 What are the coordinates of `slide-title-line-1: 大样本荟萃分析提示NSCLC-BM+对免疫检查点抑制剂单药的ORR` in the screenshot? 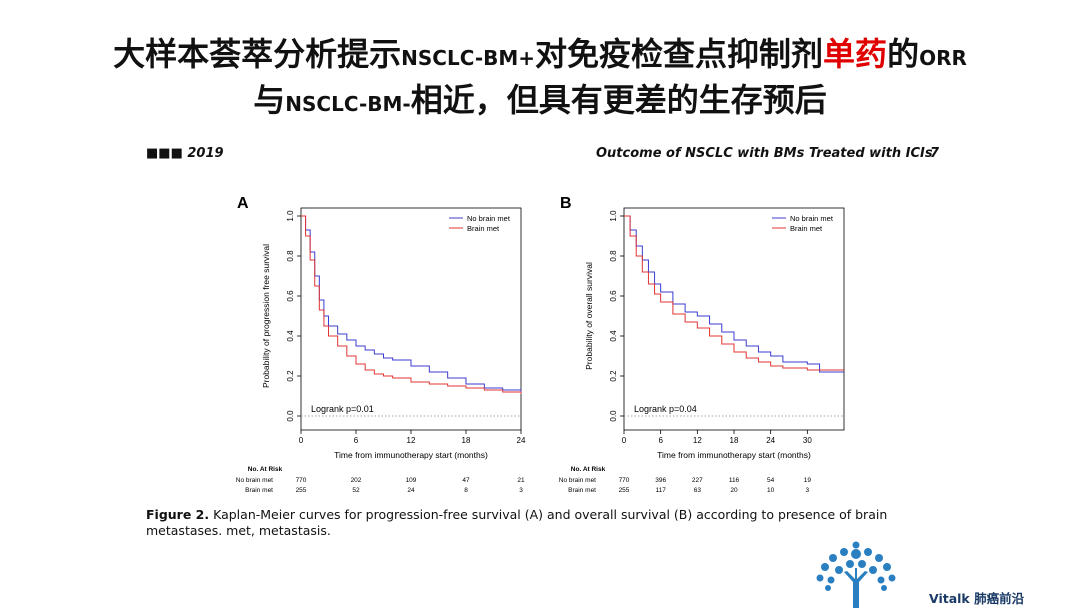 It's located at (540, 56).